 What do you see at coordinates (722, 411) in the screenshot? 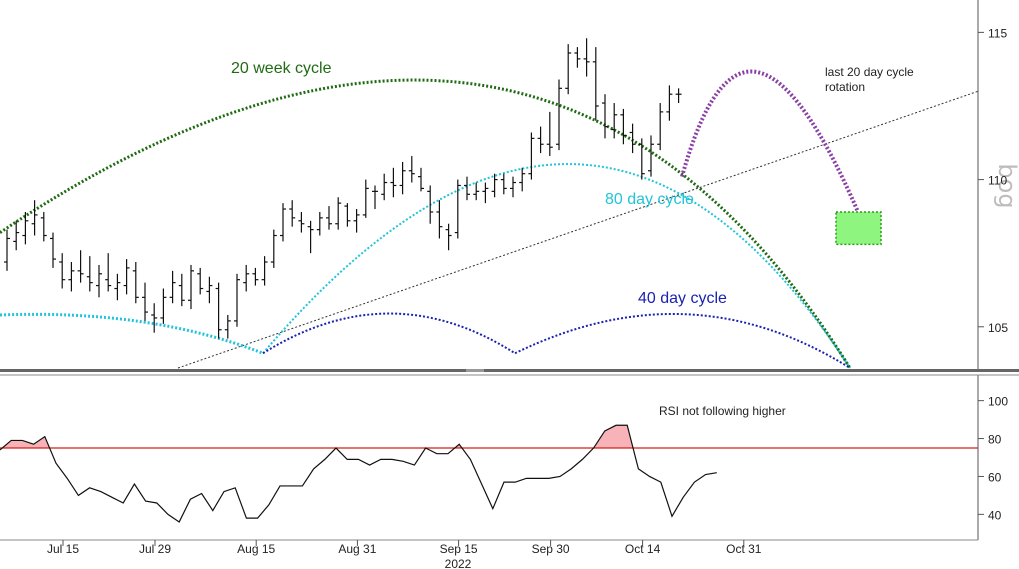
I see `annotation-rsi: RSI not following higher` at bounding box center [722, 411].